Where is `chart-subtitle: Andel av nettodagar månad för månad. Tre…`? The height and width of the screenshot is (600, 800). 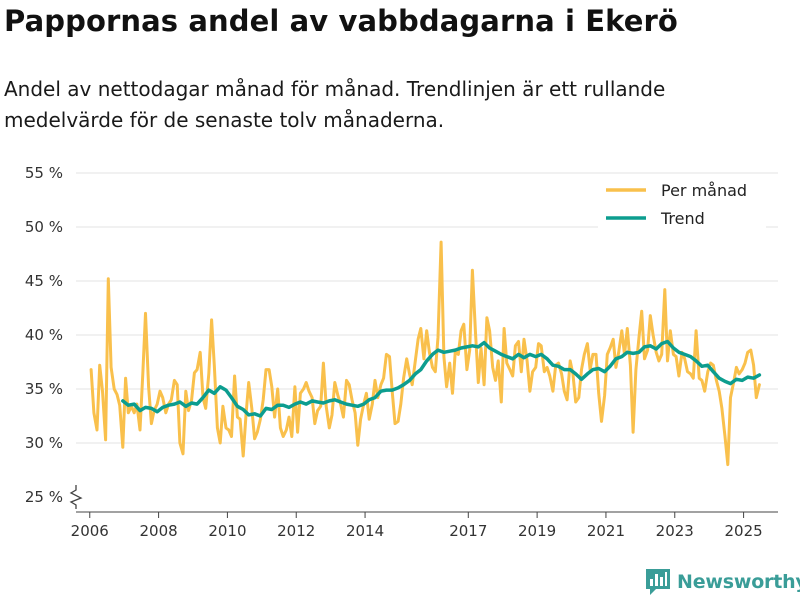 chart-subtitle: Andel av nettodagar månad för månad. Tre… is located at coordinates (335, 104).